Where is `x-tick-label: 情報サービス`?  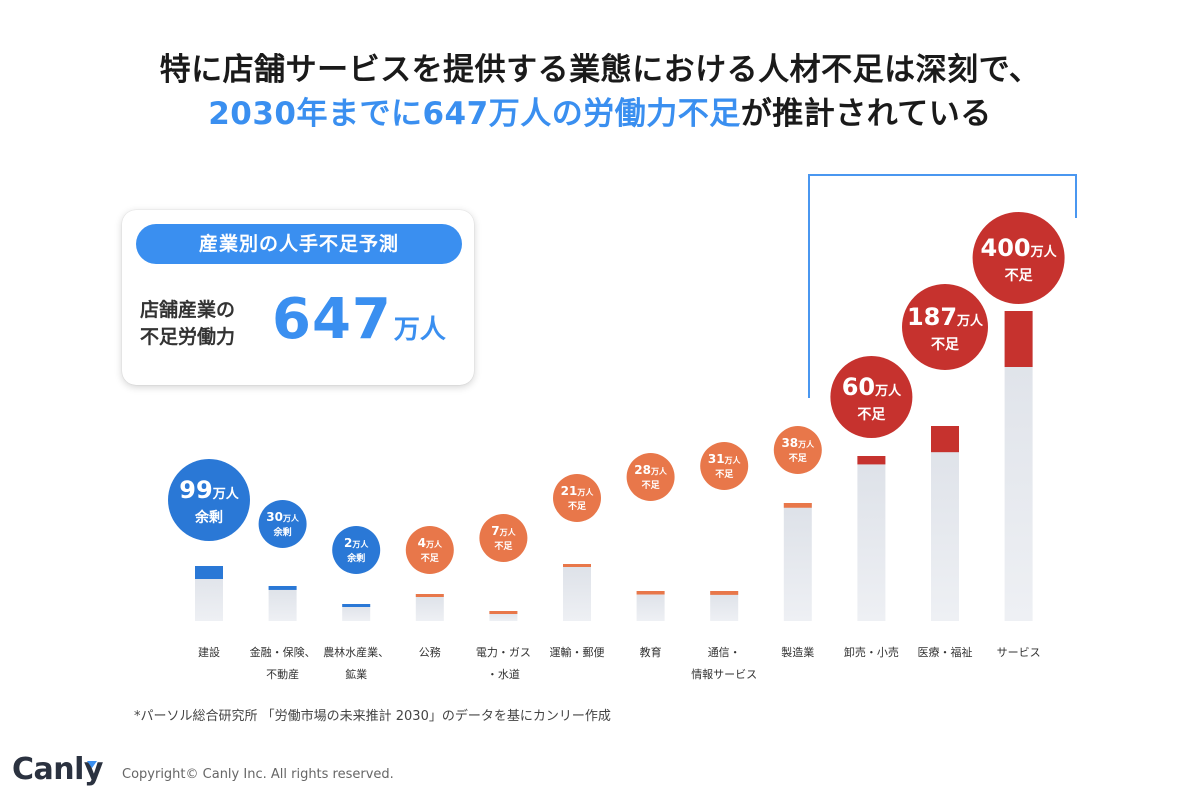
x-tick-label: 情報サービス is located at coordinates (724, 674).